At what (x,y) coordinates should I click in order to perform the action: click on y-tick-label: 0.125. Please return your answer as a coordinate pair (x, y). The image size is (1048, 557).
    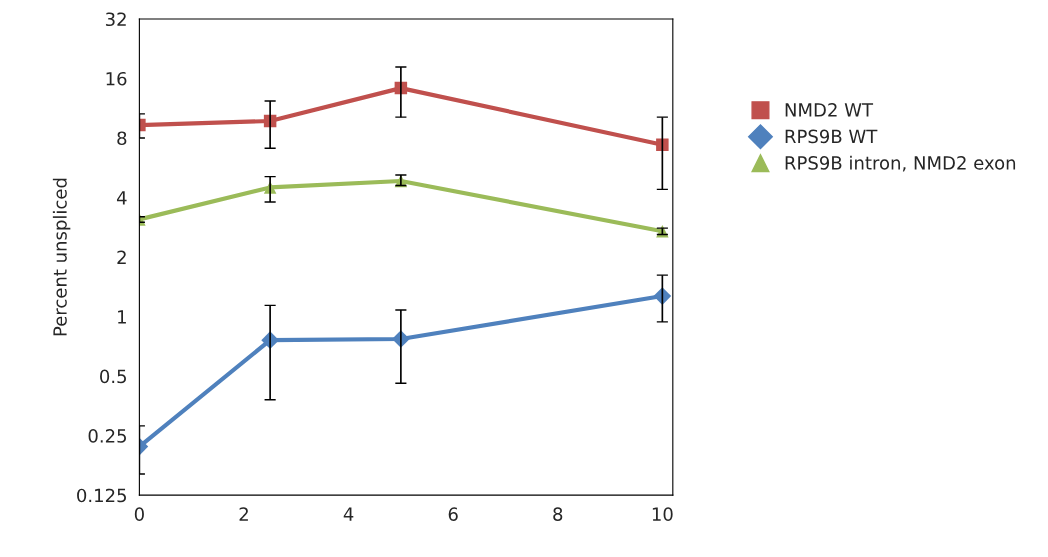
    Looking at the image, I should click on (101, 495).